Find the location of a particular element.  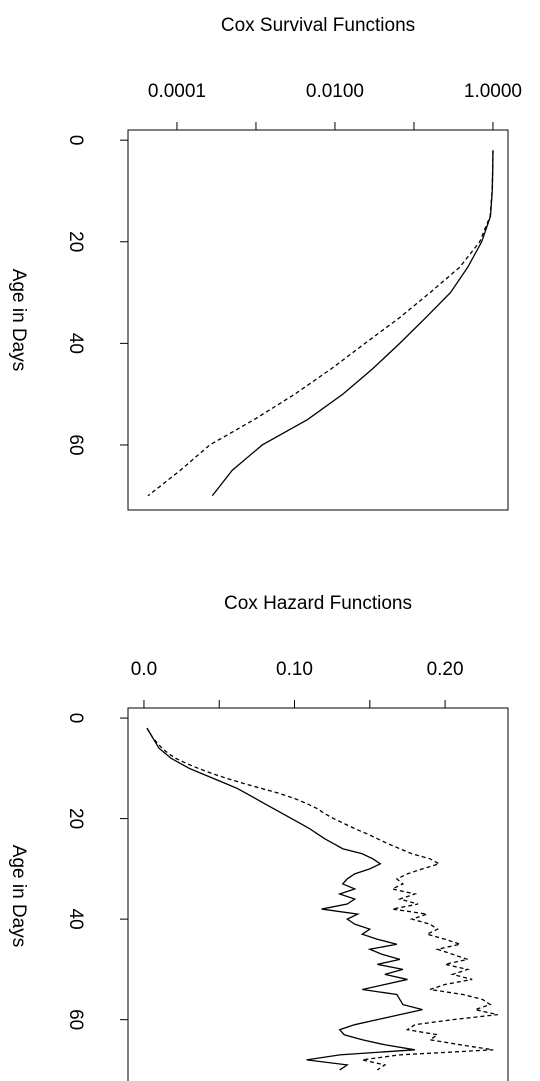

x-tick-label: 0.0001 is located at coordinates (177, 91).